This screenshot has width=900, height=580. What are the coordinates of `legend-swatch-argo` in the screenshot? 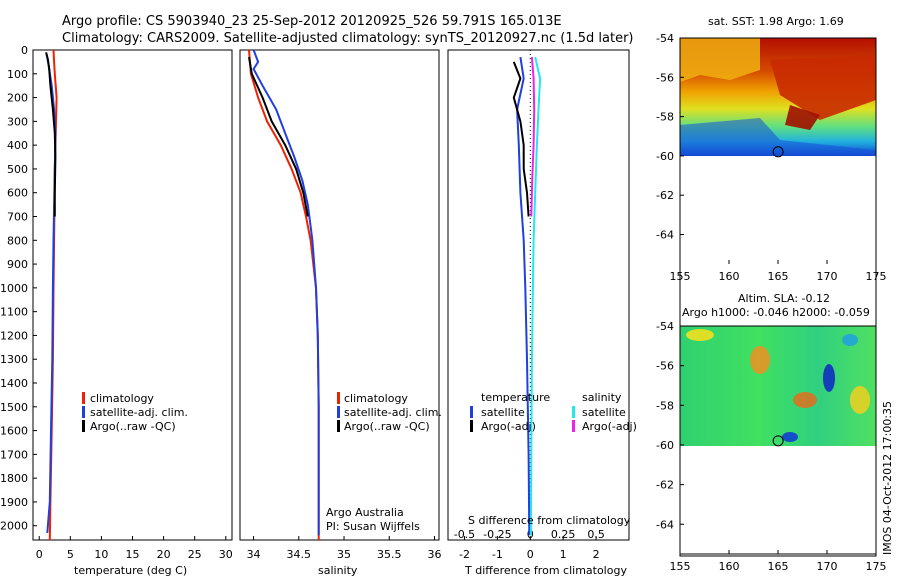 It's located at (83, 426).